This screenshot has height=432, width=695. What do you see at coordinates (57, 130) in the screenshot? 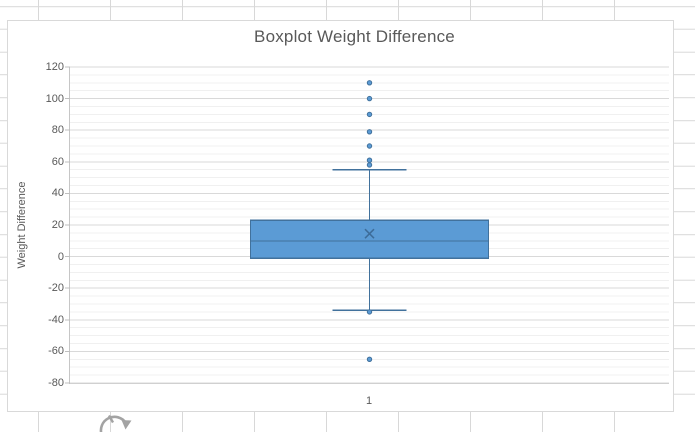
I see `y-axis-tick-label: 80` at bounding box center [57, 130].